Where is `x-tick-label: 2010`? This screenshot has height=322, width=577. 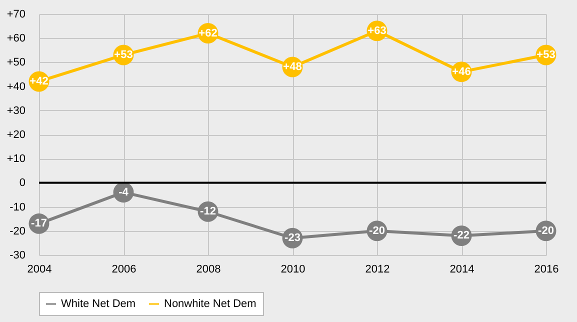 x-tick-label: 2010 is located at coordinates (293, 270).